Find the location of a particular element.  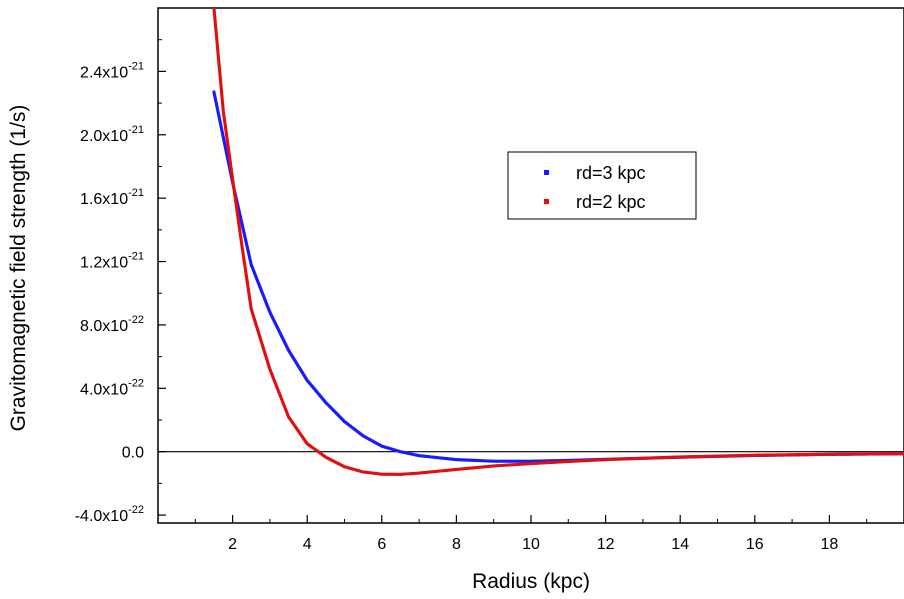

x-tick-label: 2 is located at coordinates (232, 544).